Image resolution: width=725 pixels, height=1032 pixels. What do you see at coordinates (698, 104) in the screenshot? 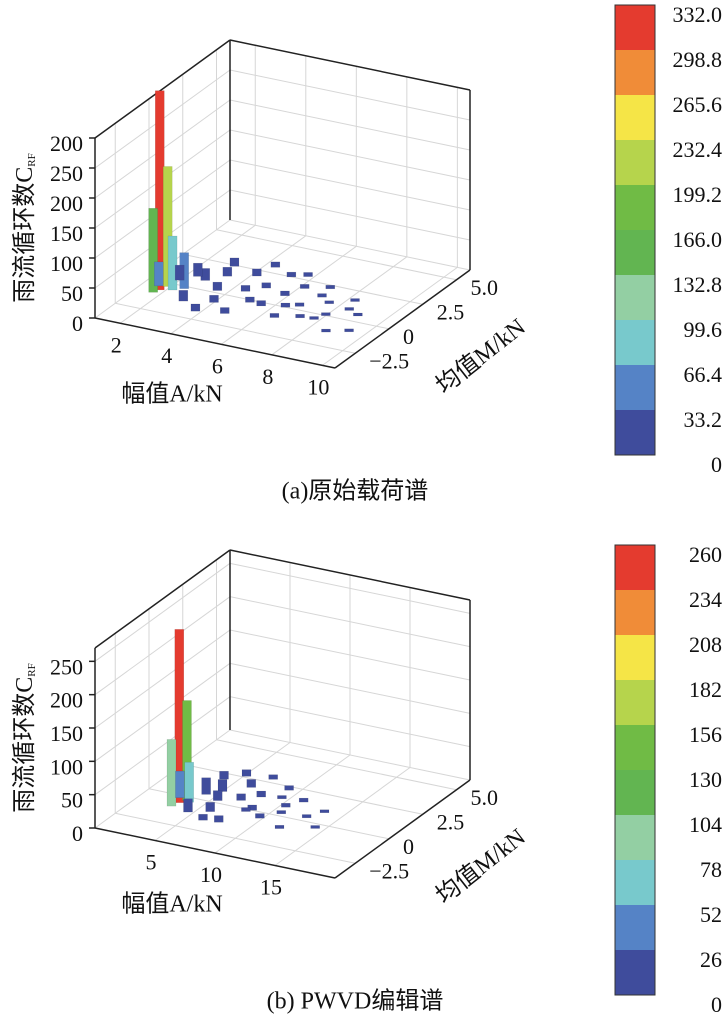
I see `colorbar-tick-label: 265.6` at bounding box center [698, 104].